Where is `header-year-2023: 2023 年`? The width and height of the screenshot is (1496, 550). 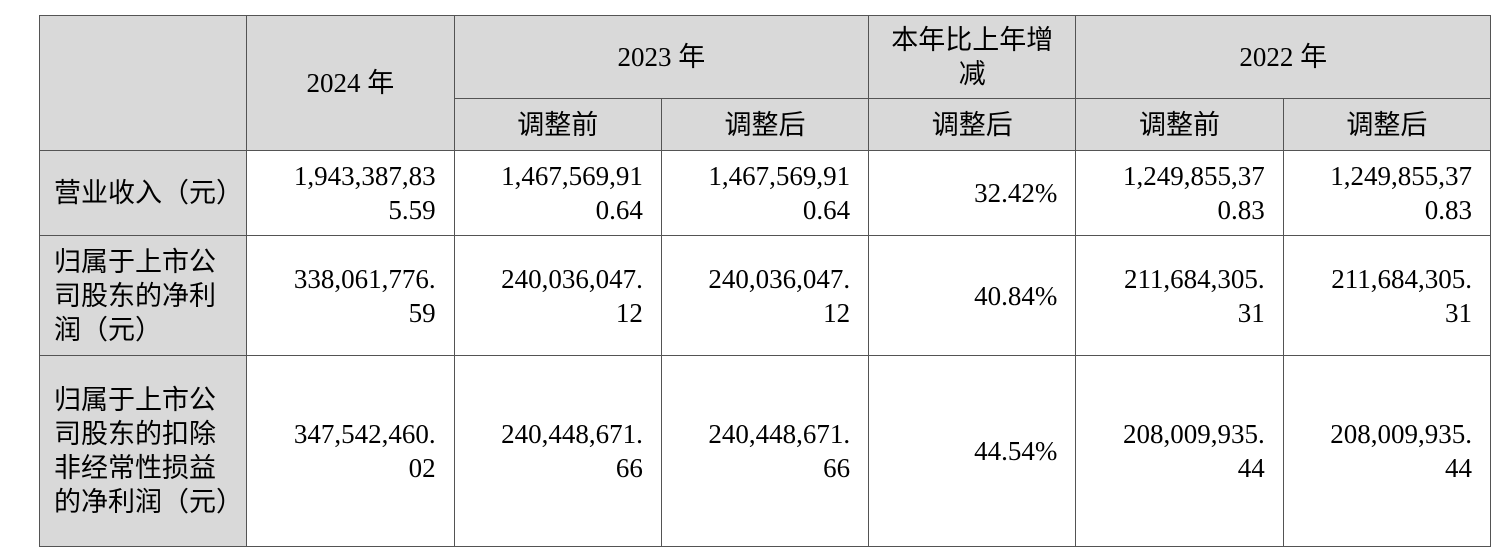 header-year-2023: 2023 年 is located at coordinates (661, 57).